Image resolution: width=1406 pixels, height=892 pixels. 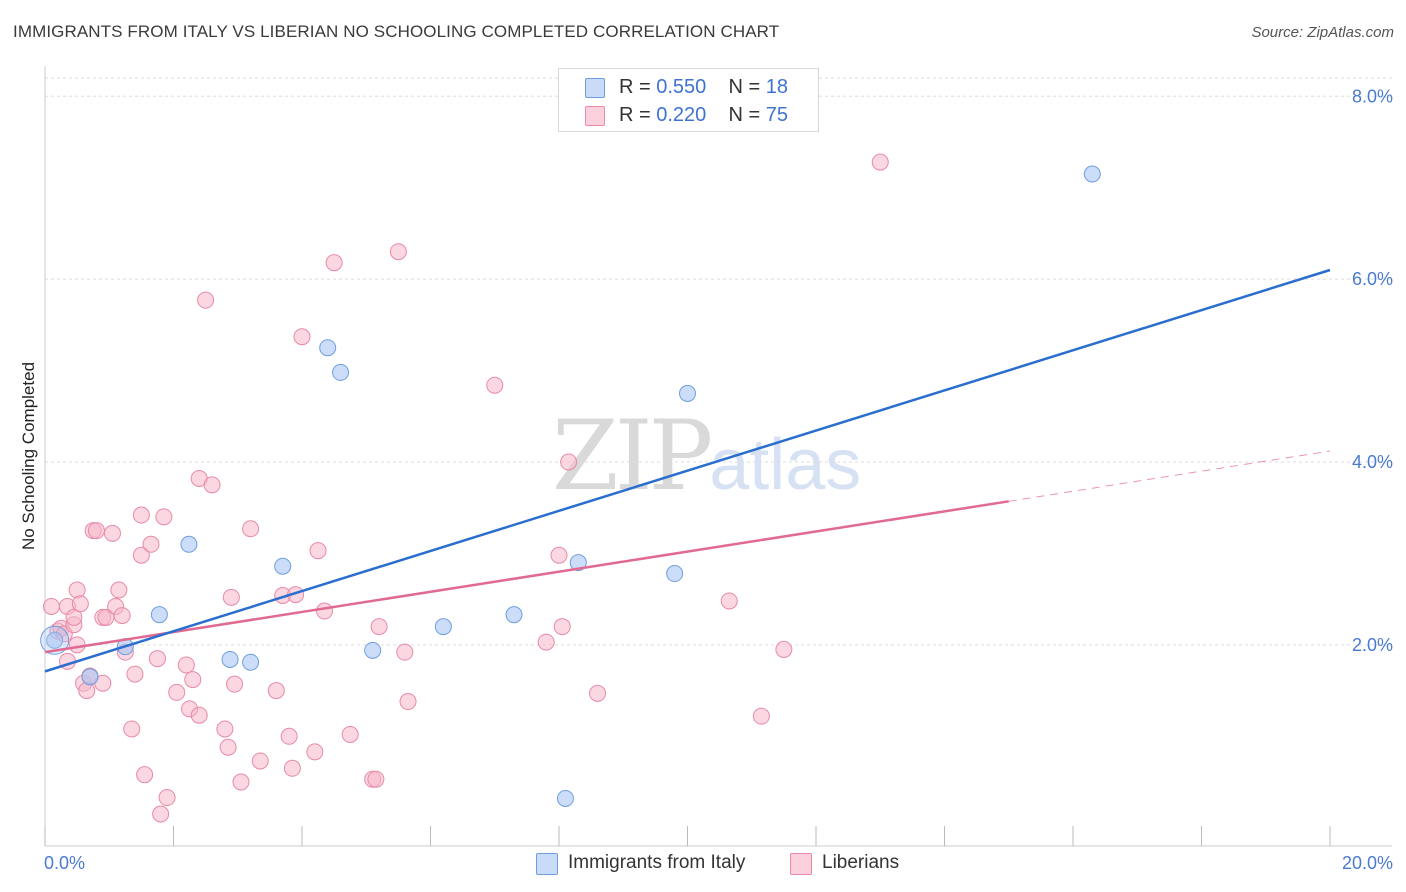 I want to click on x-tick-label: 0.0%, so click(x=64, y=863).